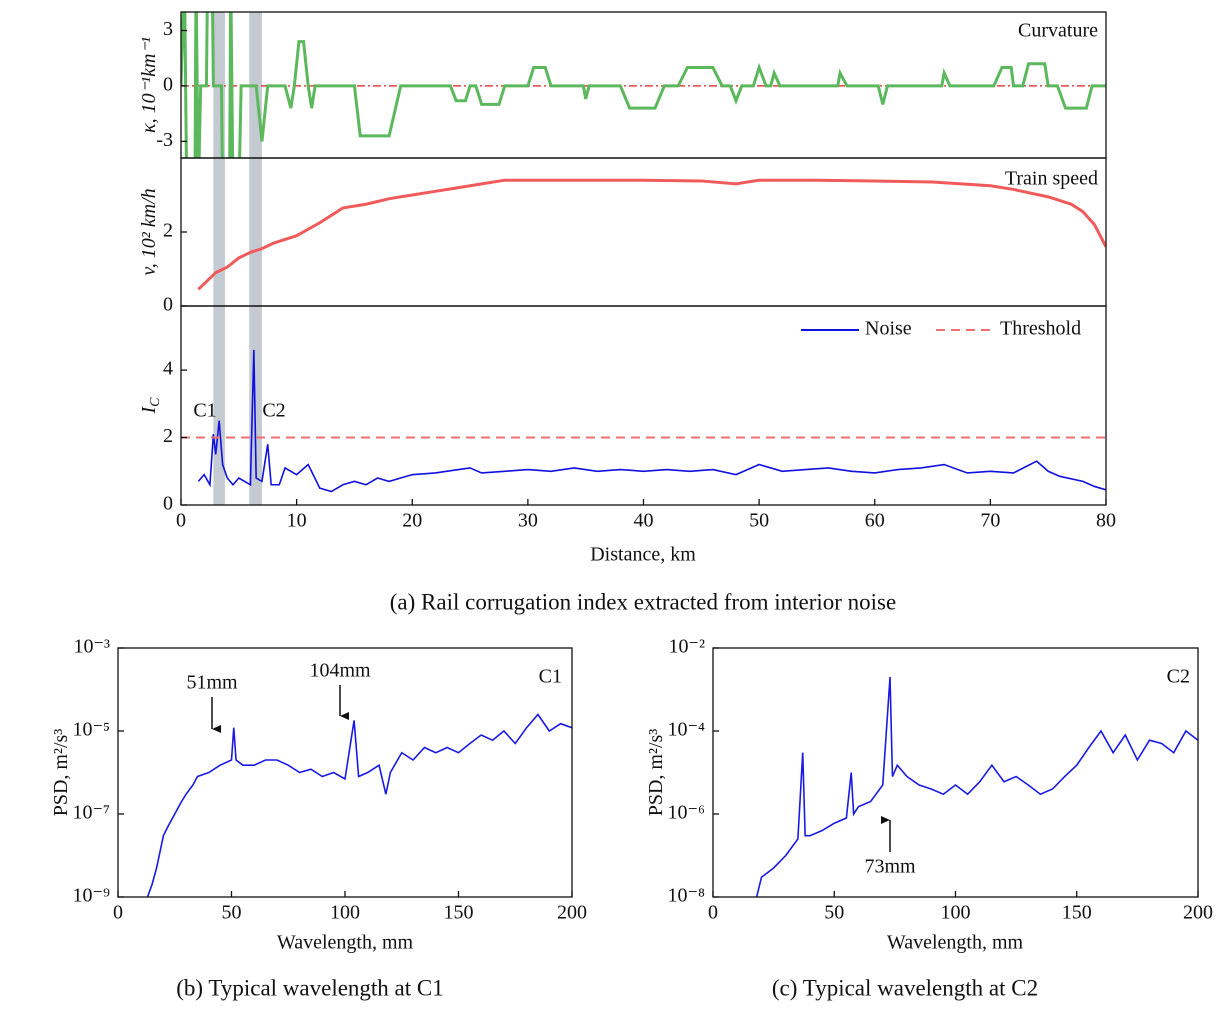 The width and height of the screenshot is (1217, 1019). I want to click on y-axis-label-main: I, so click(149, 410).